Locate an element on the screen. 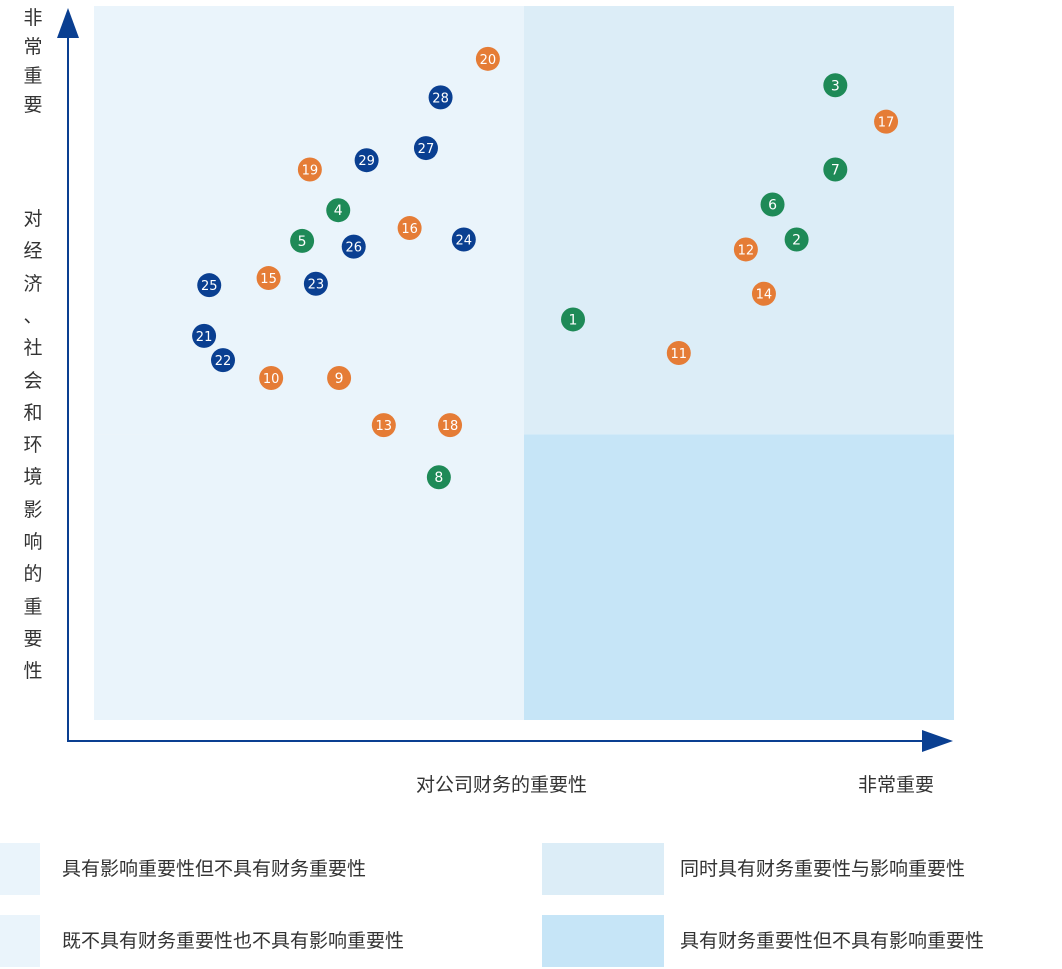  data-point-label: 14 is located at coordinates (764, 295).